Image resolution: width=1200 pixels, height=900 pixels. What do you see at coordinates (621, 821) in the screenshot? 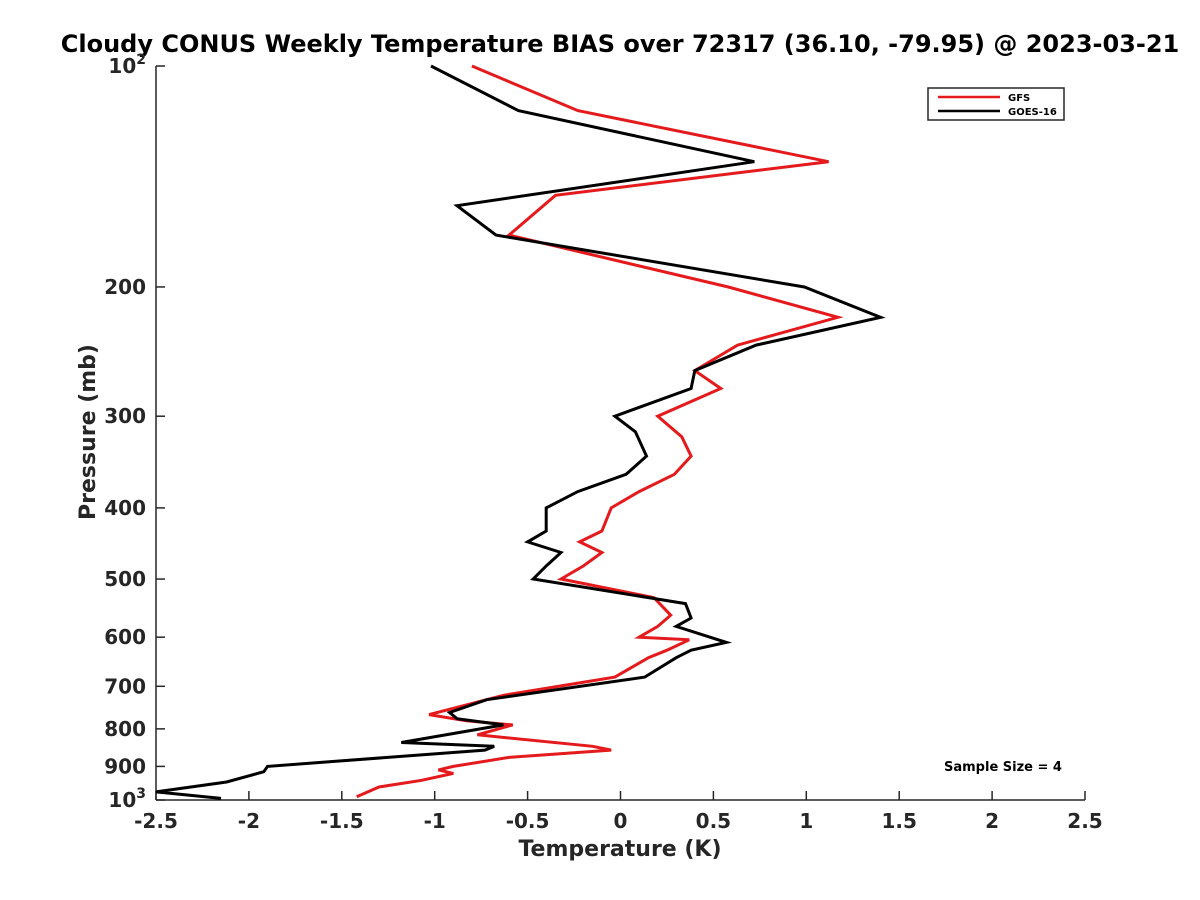
I see `x-tick-label: 0` at bounding box center [621, 821].